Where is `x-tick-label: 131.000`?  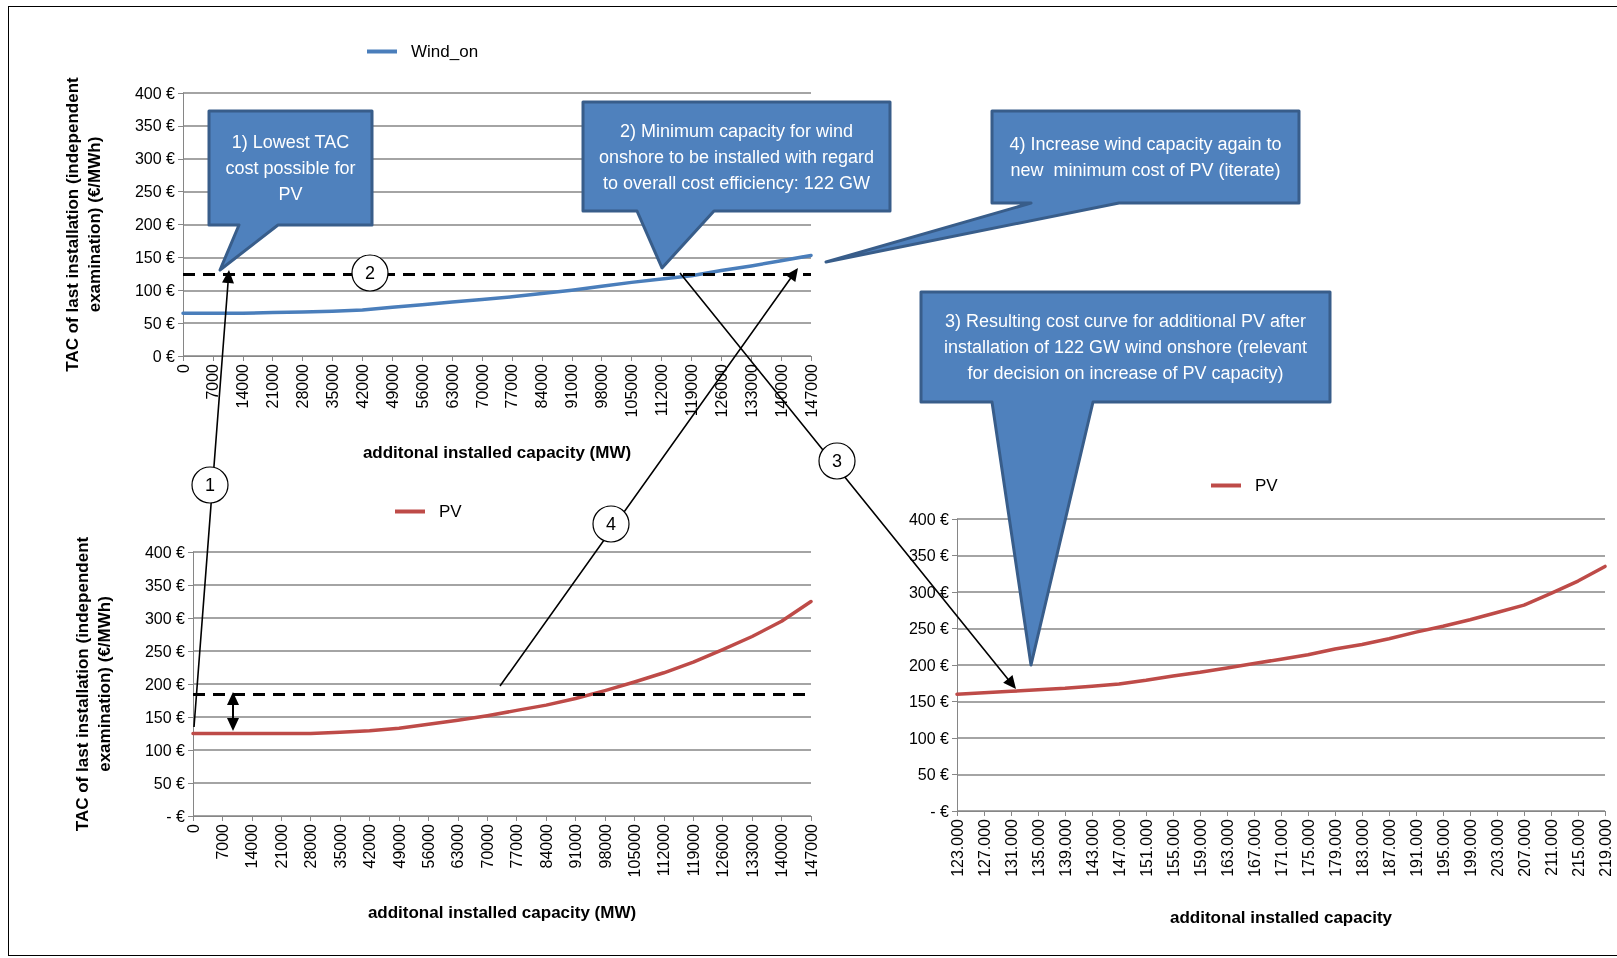 x-tick-label: 131.000 is located at coordinates (1011, 847).